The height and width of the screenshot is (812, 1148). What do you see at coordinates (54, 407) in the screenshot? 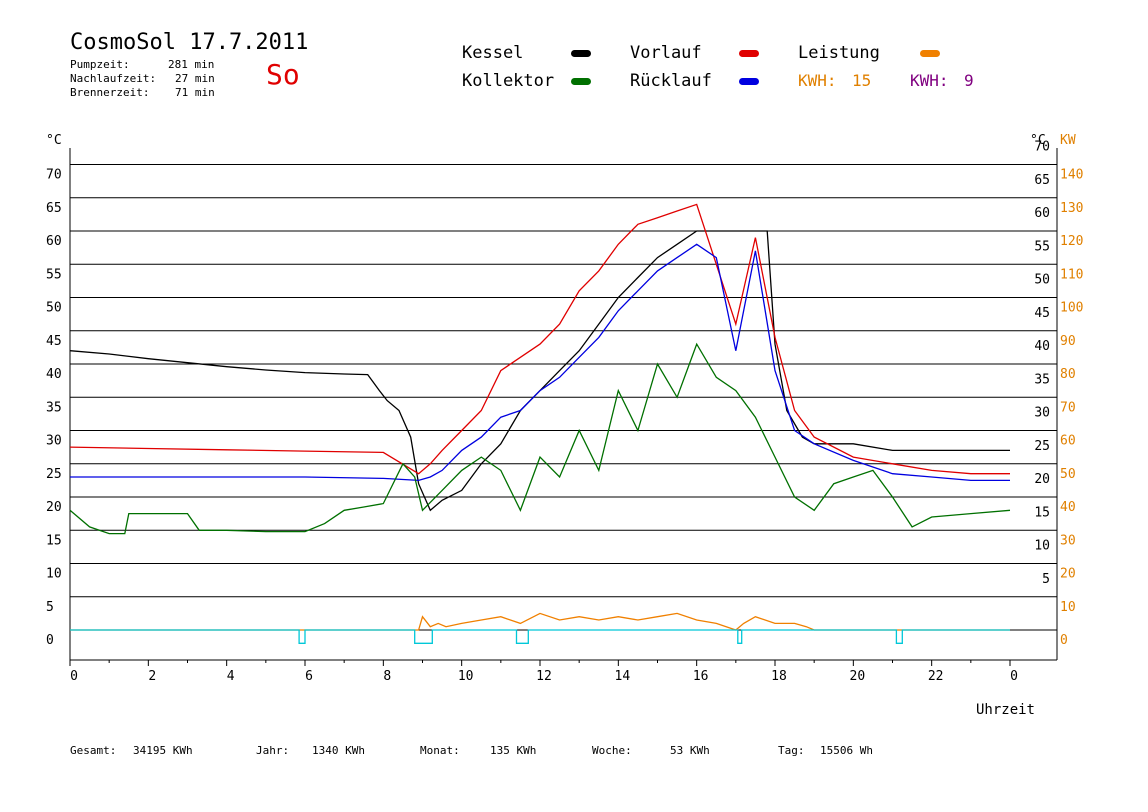
I see `y-tick-label-left: 35` at bounding box center [54, 407].